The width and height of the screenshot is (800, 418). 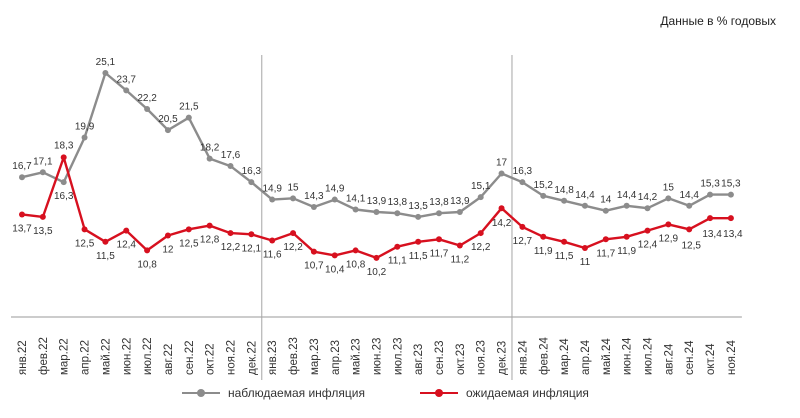 I want to click on x-tick-label: ноя.24, so click(x=732, y=357).